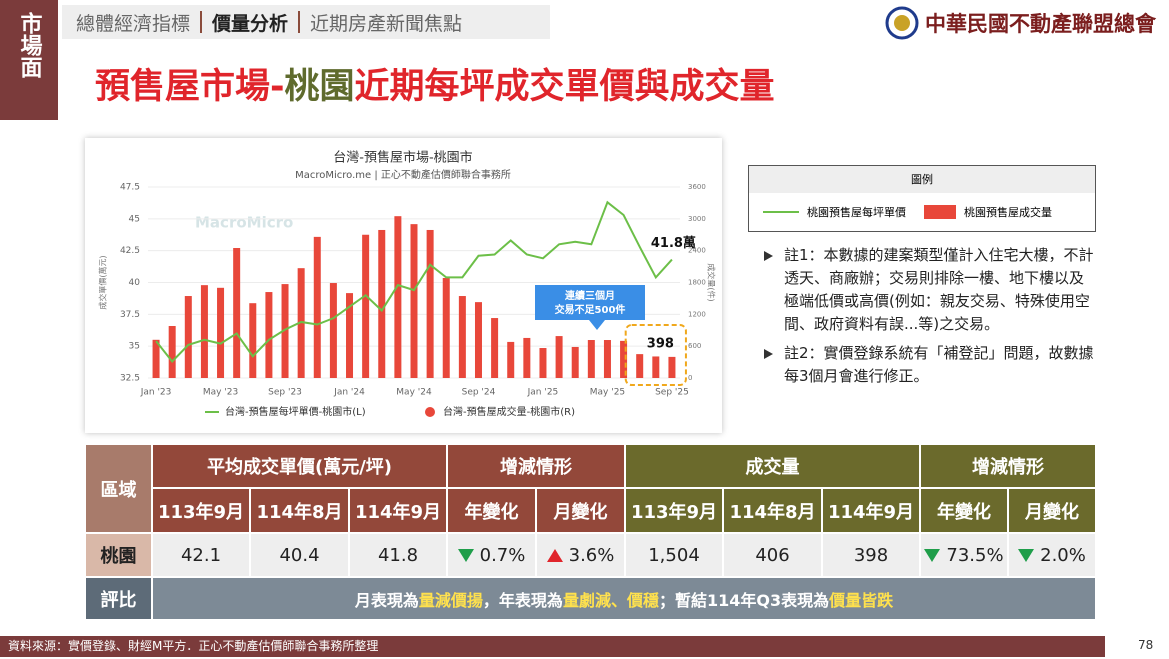  What do you see at coordinates (655, 355) in the screenshot?
I see `highlight-box` at bounding box center [655, 355].